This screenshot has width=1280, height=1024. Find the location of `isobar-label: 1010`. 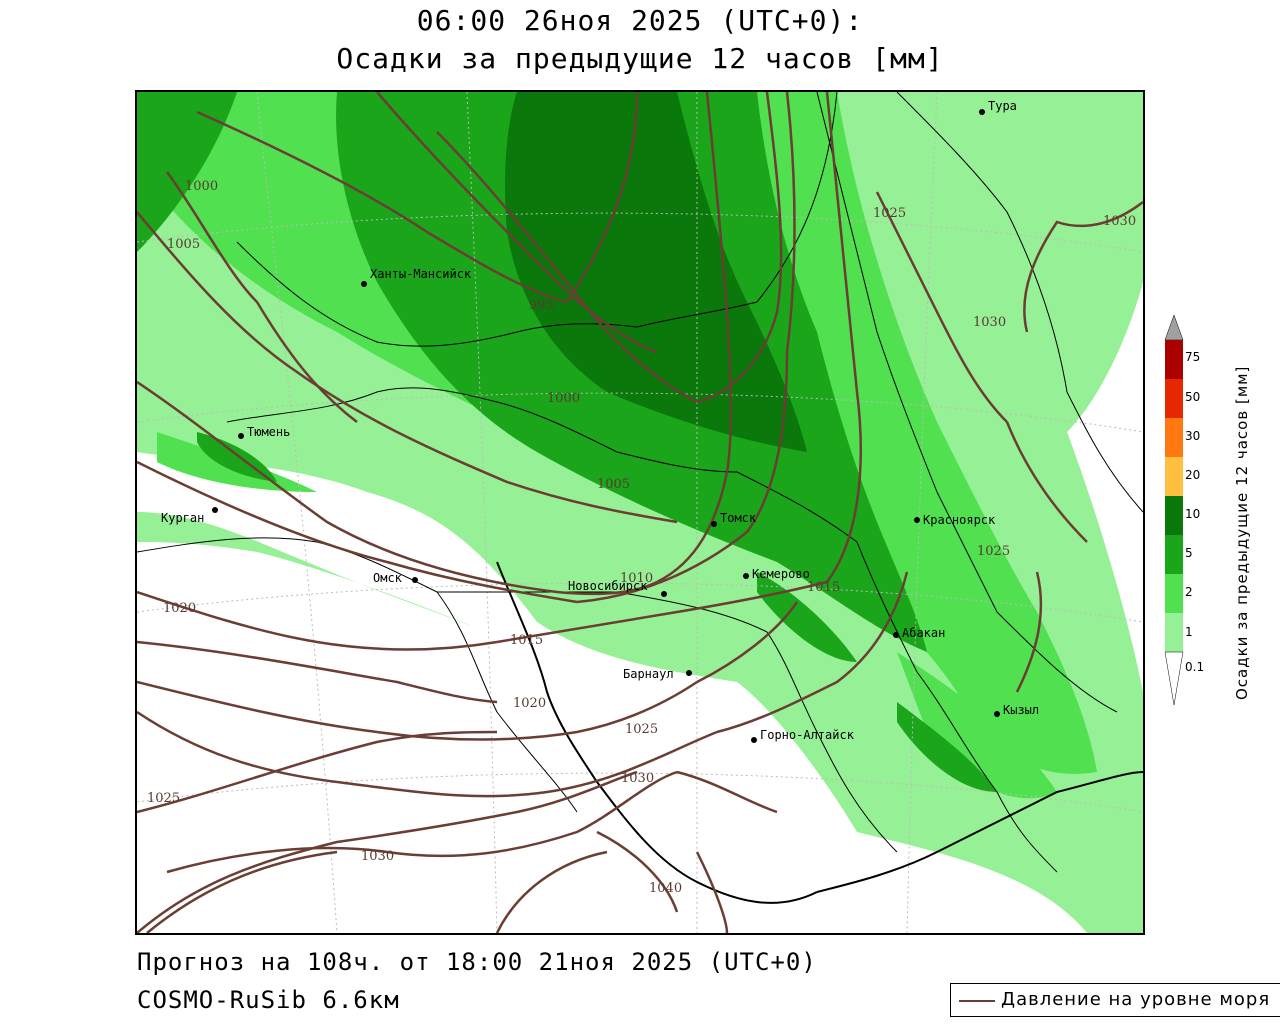

isobar-label: 1010 is located at coordinates (636, 578).